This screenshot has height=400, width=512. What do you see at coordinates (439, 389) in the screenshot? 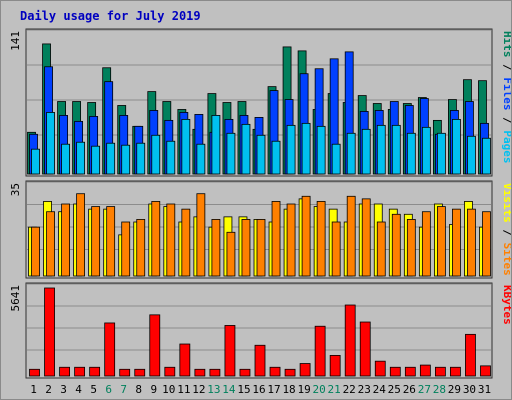
I see `x-tick-day-28: 28` at bounding box center [439, 389].